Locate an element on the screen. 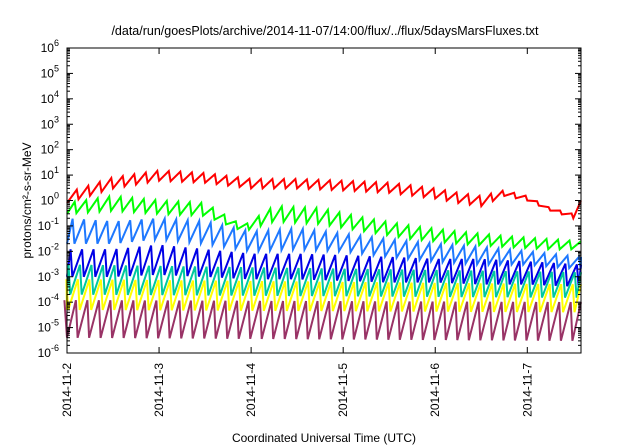 The image size is (640, 448). x-tick-label: 2014-11-3 is located at coordinates (159, 390).